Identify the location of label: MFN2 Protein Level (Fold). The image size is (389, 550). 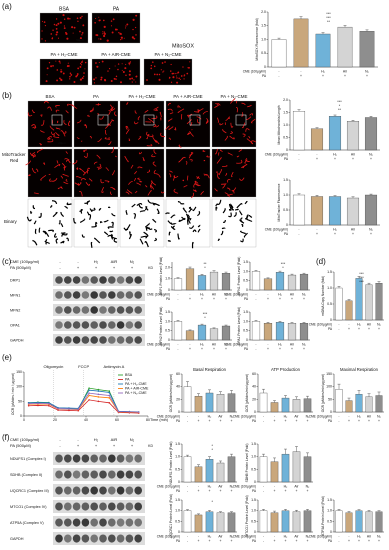
(161, 326).